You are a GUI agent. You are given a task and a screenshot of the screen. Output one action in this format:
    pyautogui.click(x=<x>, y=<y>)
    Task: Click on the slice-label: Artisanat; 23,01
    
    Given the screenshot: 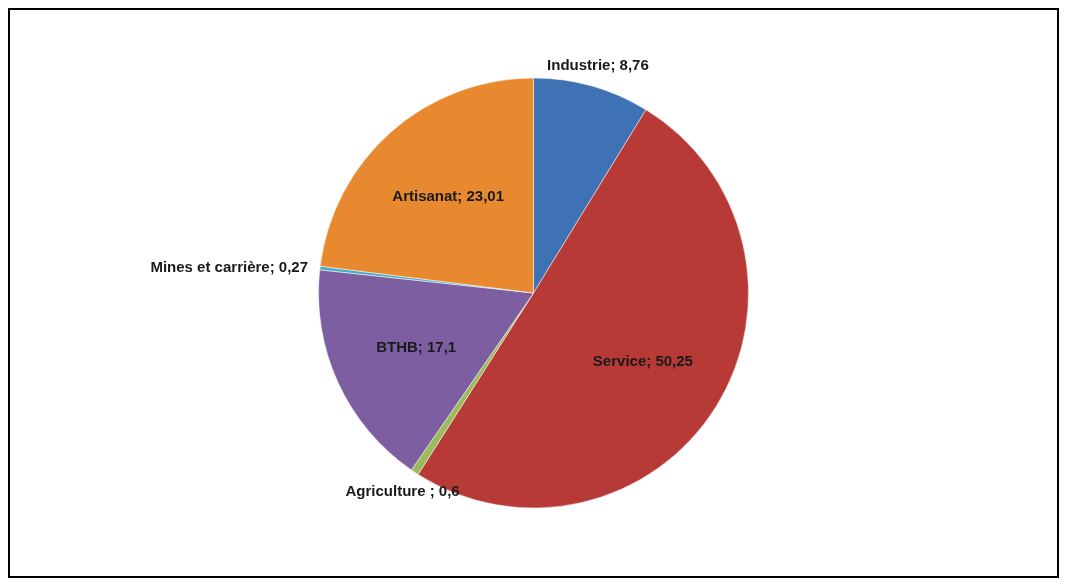 What is the action you would take?
    pyautogui.click(x=448, y=196)
    